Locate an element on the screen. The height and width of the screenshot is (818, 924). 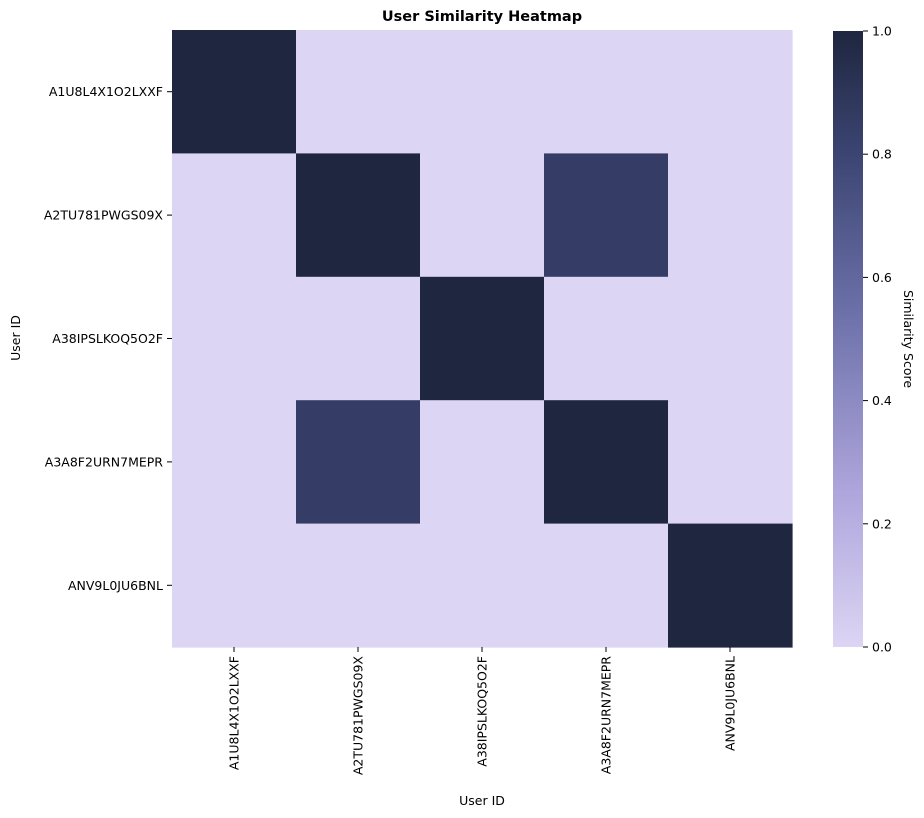
x-tick-label: ANV9L0JU6BNL is located at coordinates (730, 703).